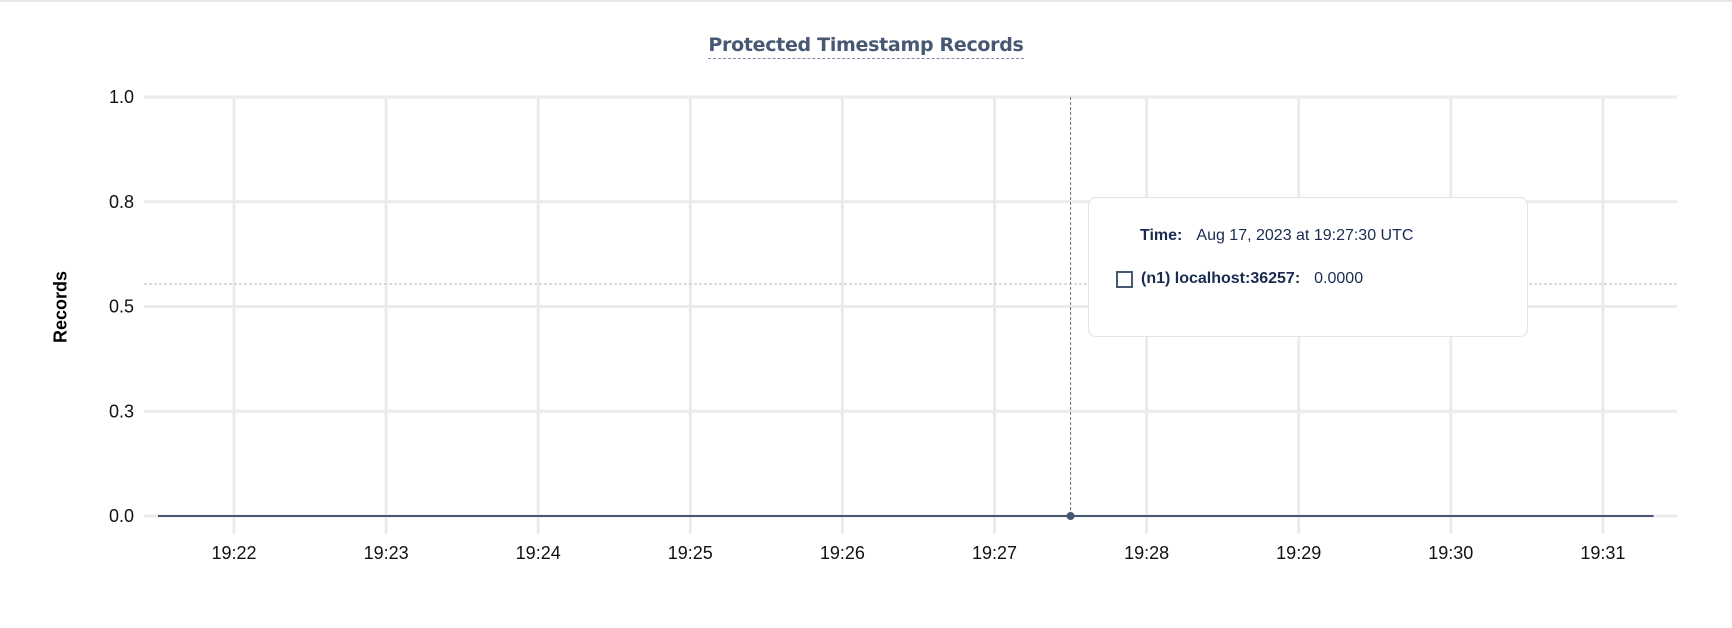  What do you see at coordinates (1221, 278) in the screenshot?
I see `tooltip-series-label: (n1) localhost:36257:` at bounding box center [1221, 278].